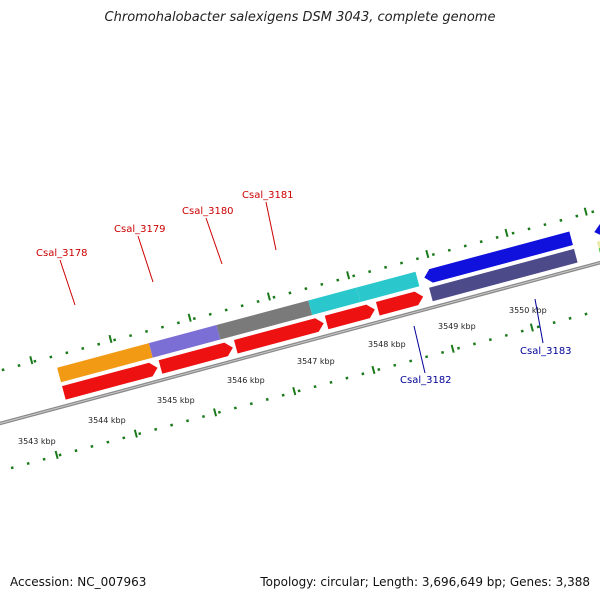  Describe the element at coordinates (62, 253) in the screenshot. I see `gene-label-csal-3178: Csal_3178` at that location.